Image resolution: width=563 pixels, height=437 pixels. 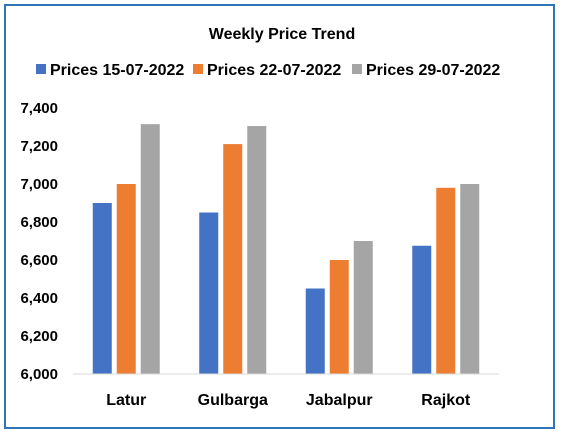 What do you see at coordinates (39, 241) in the screenshot?
I see `y-axis: 6,000 6,200 6,400 6,600 6,800 7,000 7,200 7,400` at bounding box center [39, 241].